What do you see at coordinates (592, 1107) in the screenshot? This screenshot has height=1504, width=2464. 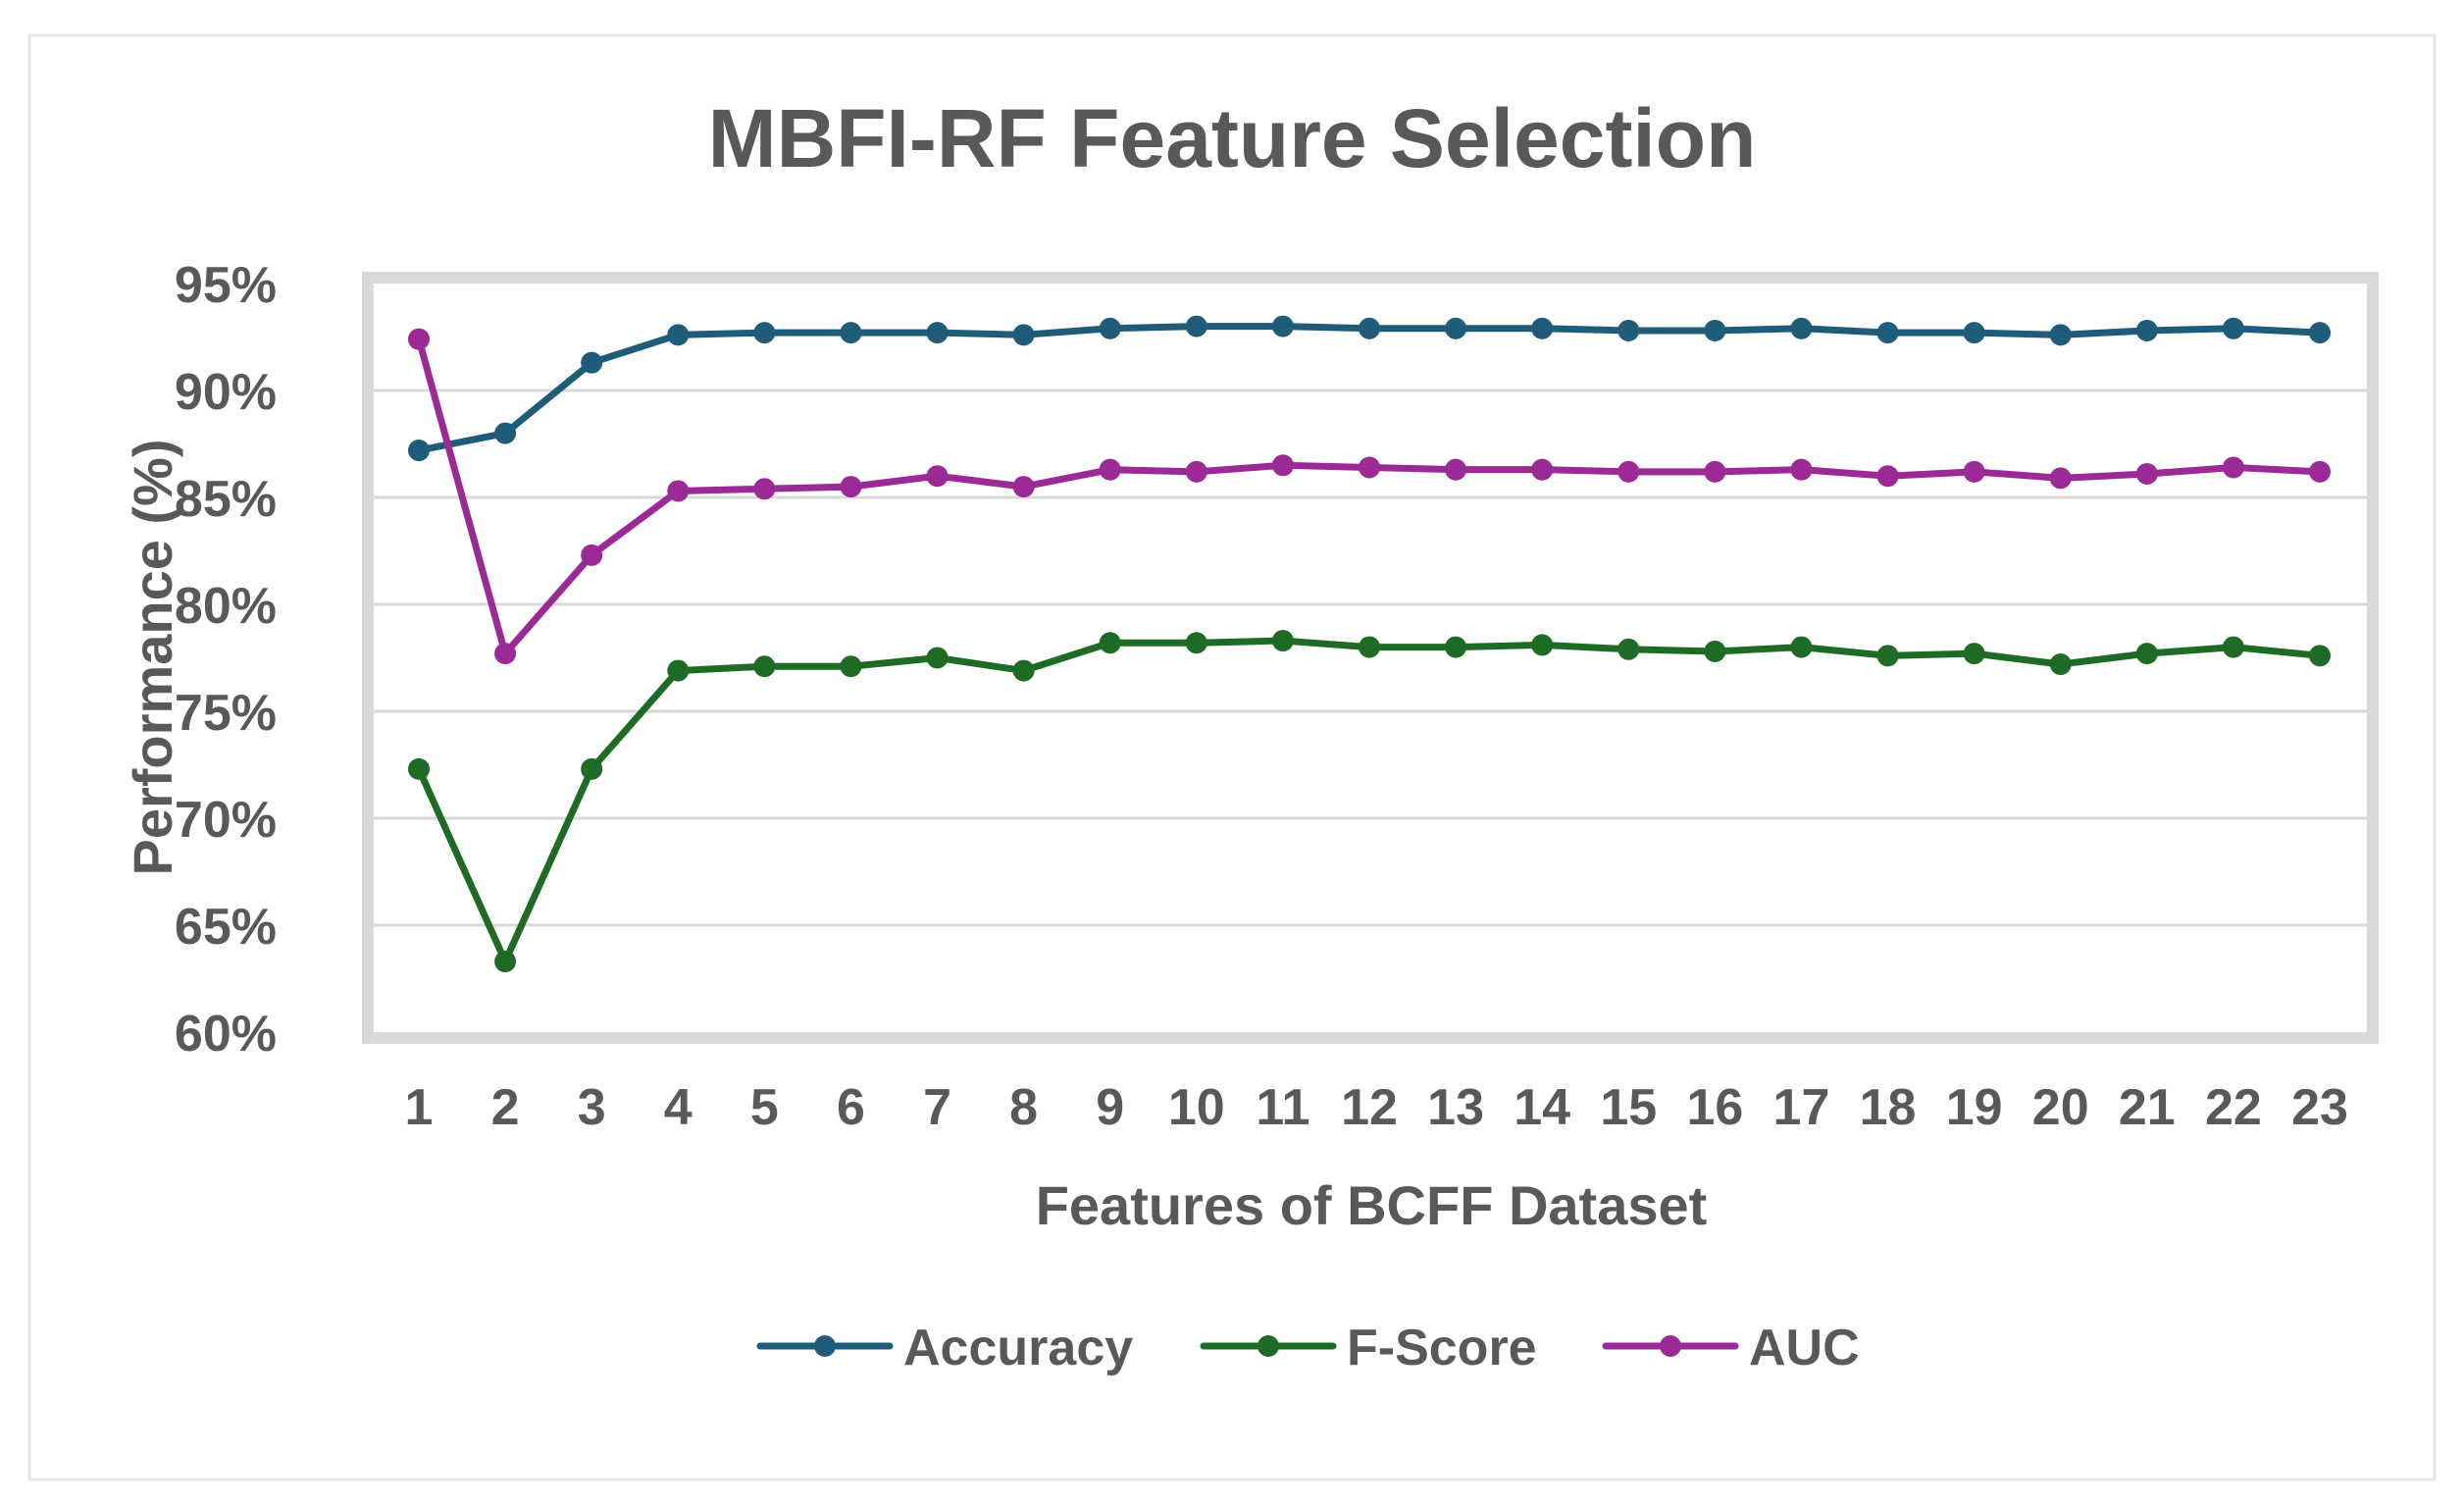 I see `x-tick-label: 3` at bounding box center [592, 1107].